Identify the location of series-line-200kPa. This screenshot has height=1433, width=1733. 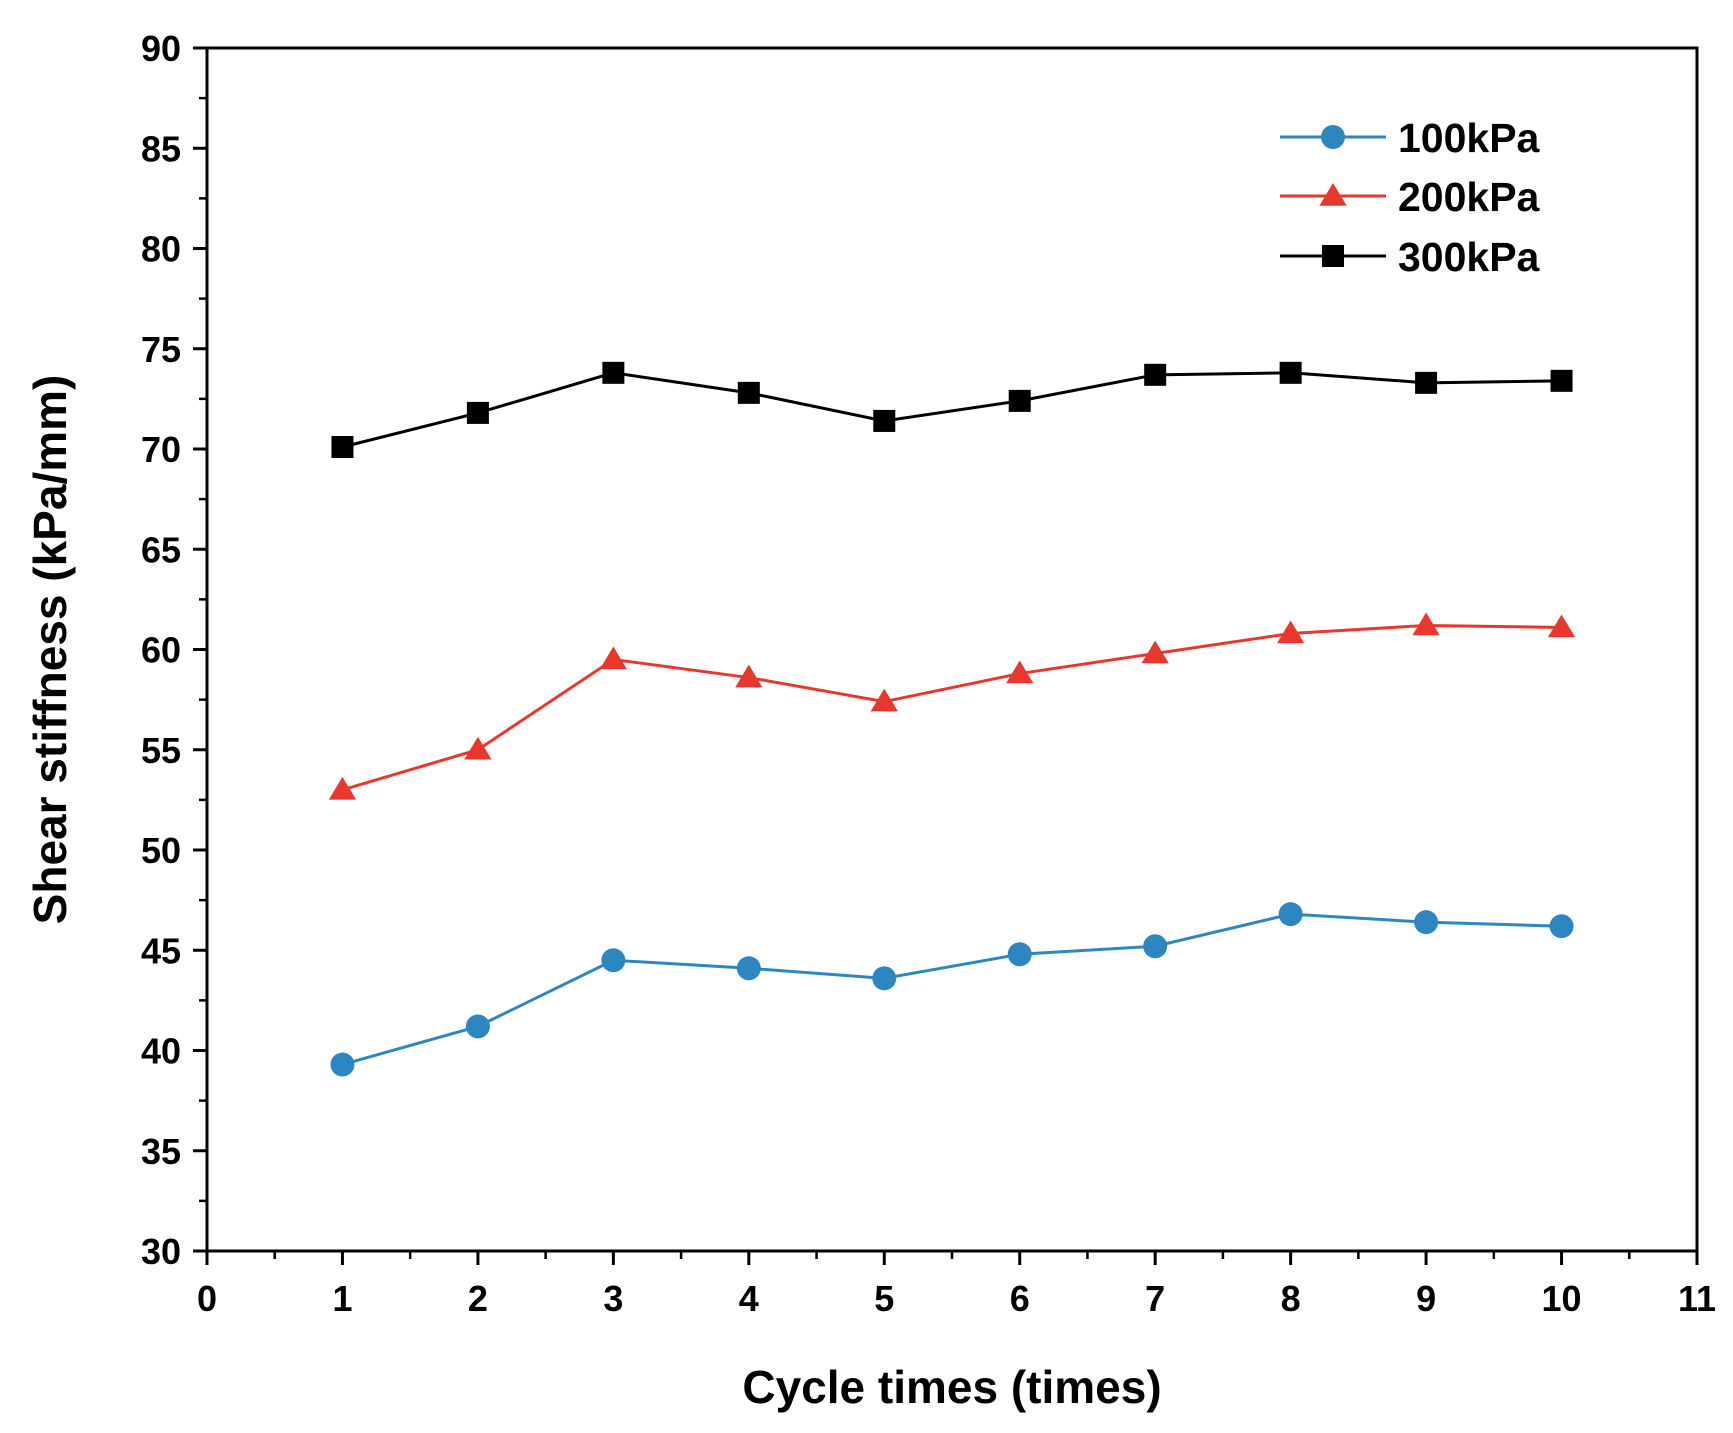
(952, 707).